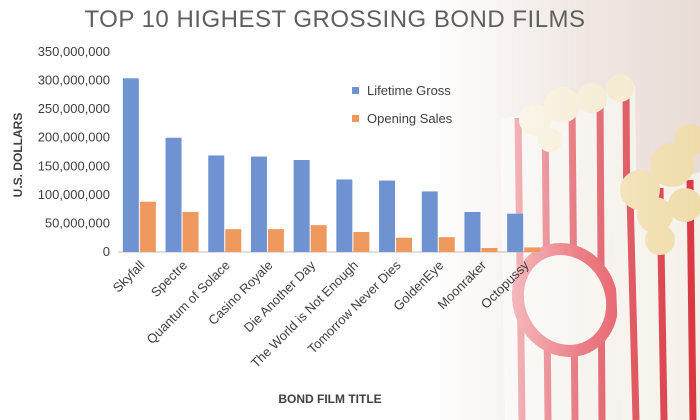 Image resolution: width=700 pixels, height=420 pixels. What do you see at coordinates (74, 165) in the screenshot?
I see `y-tick-label: 150,000,000` at bounding box center [74, 165].